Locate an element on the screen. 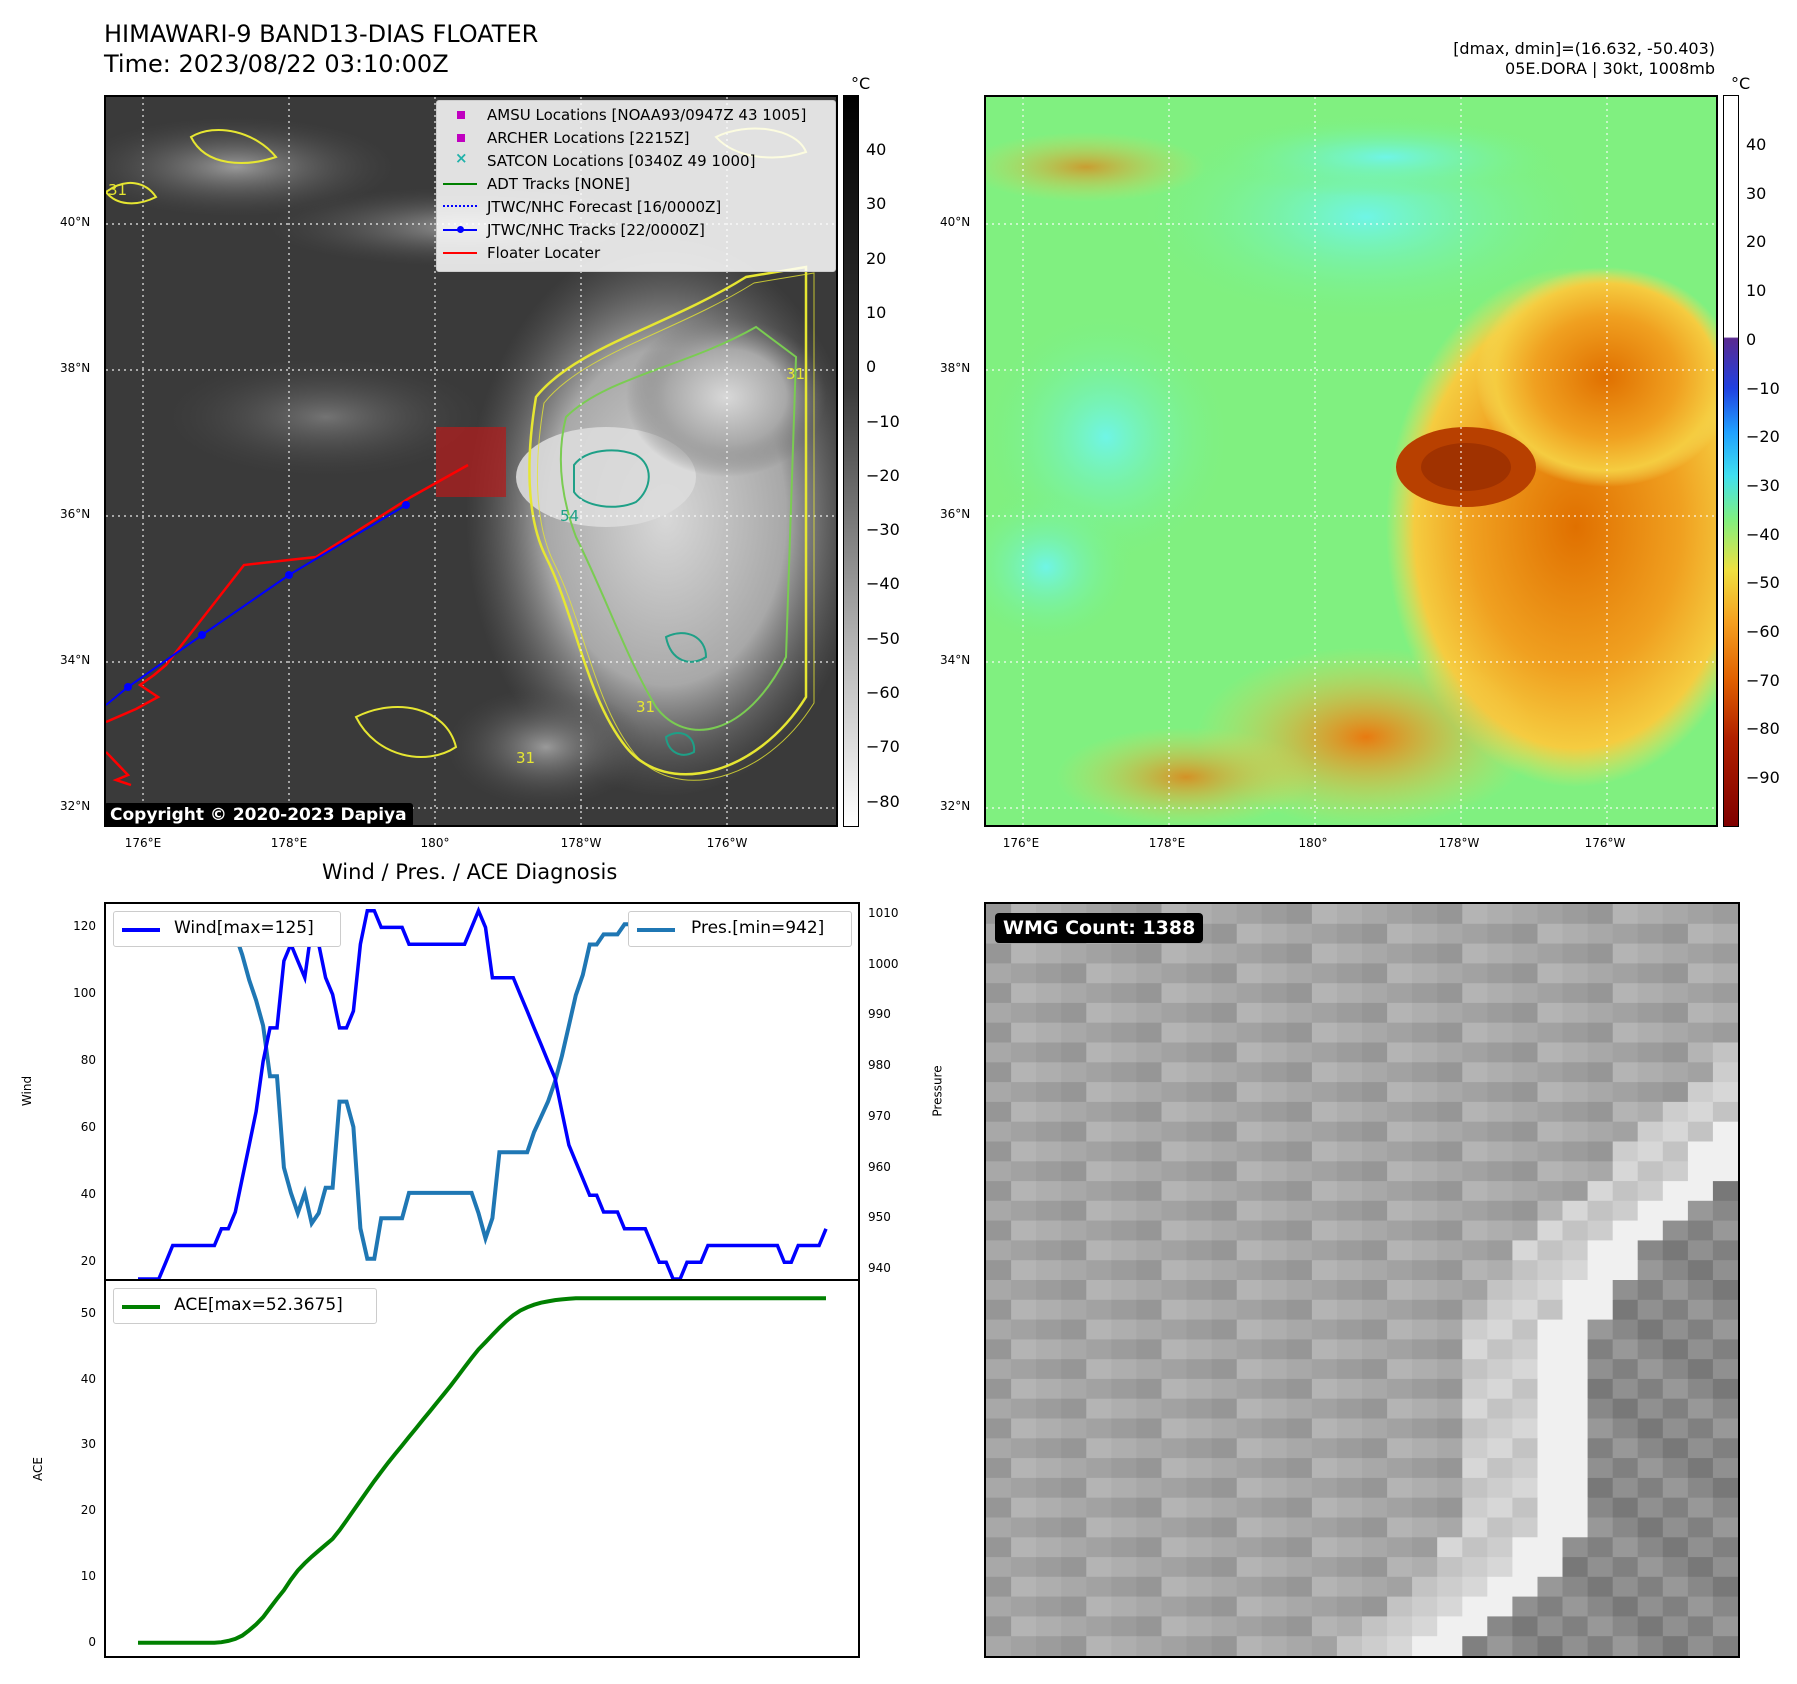 This screenshot has height=1684, width=1797. contour-label: 54 is located at coordinates (569, 516).